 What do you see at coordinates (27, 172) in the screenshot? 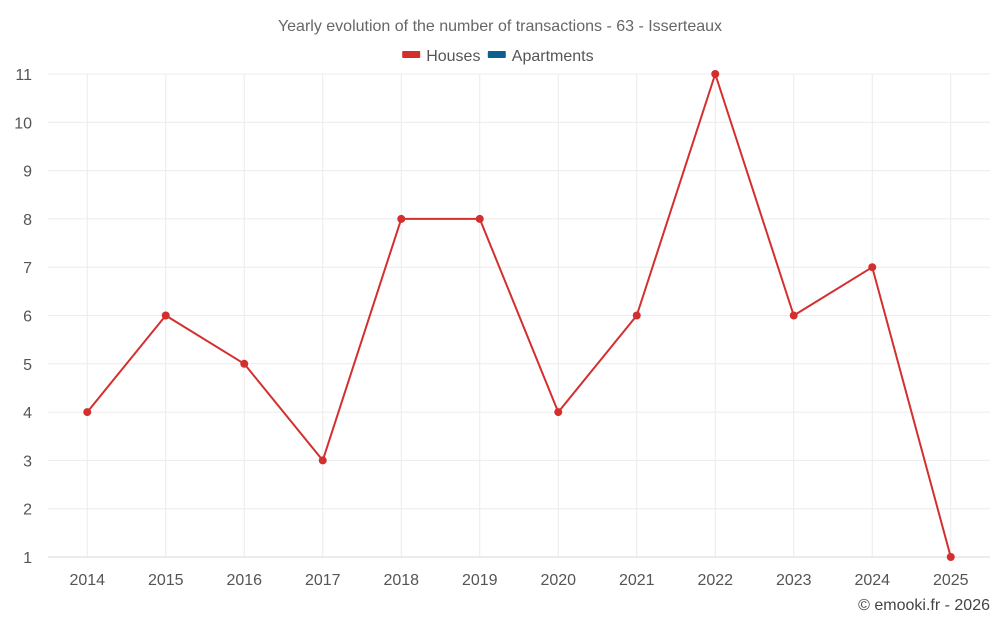
I see `y-tick-label: 9` at bounding box center [27, 172].